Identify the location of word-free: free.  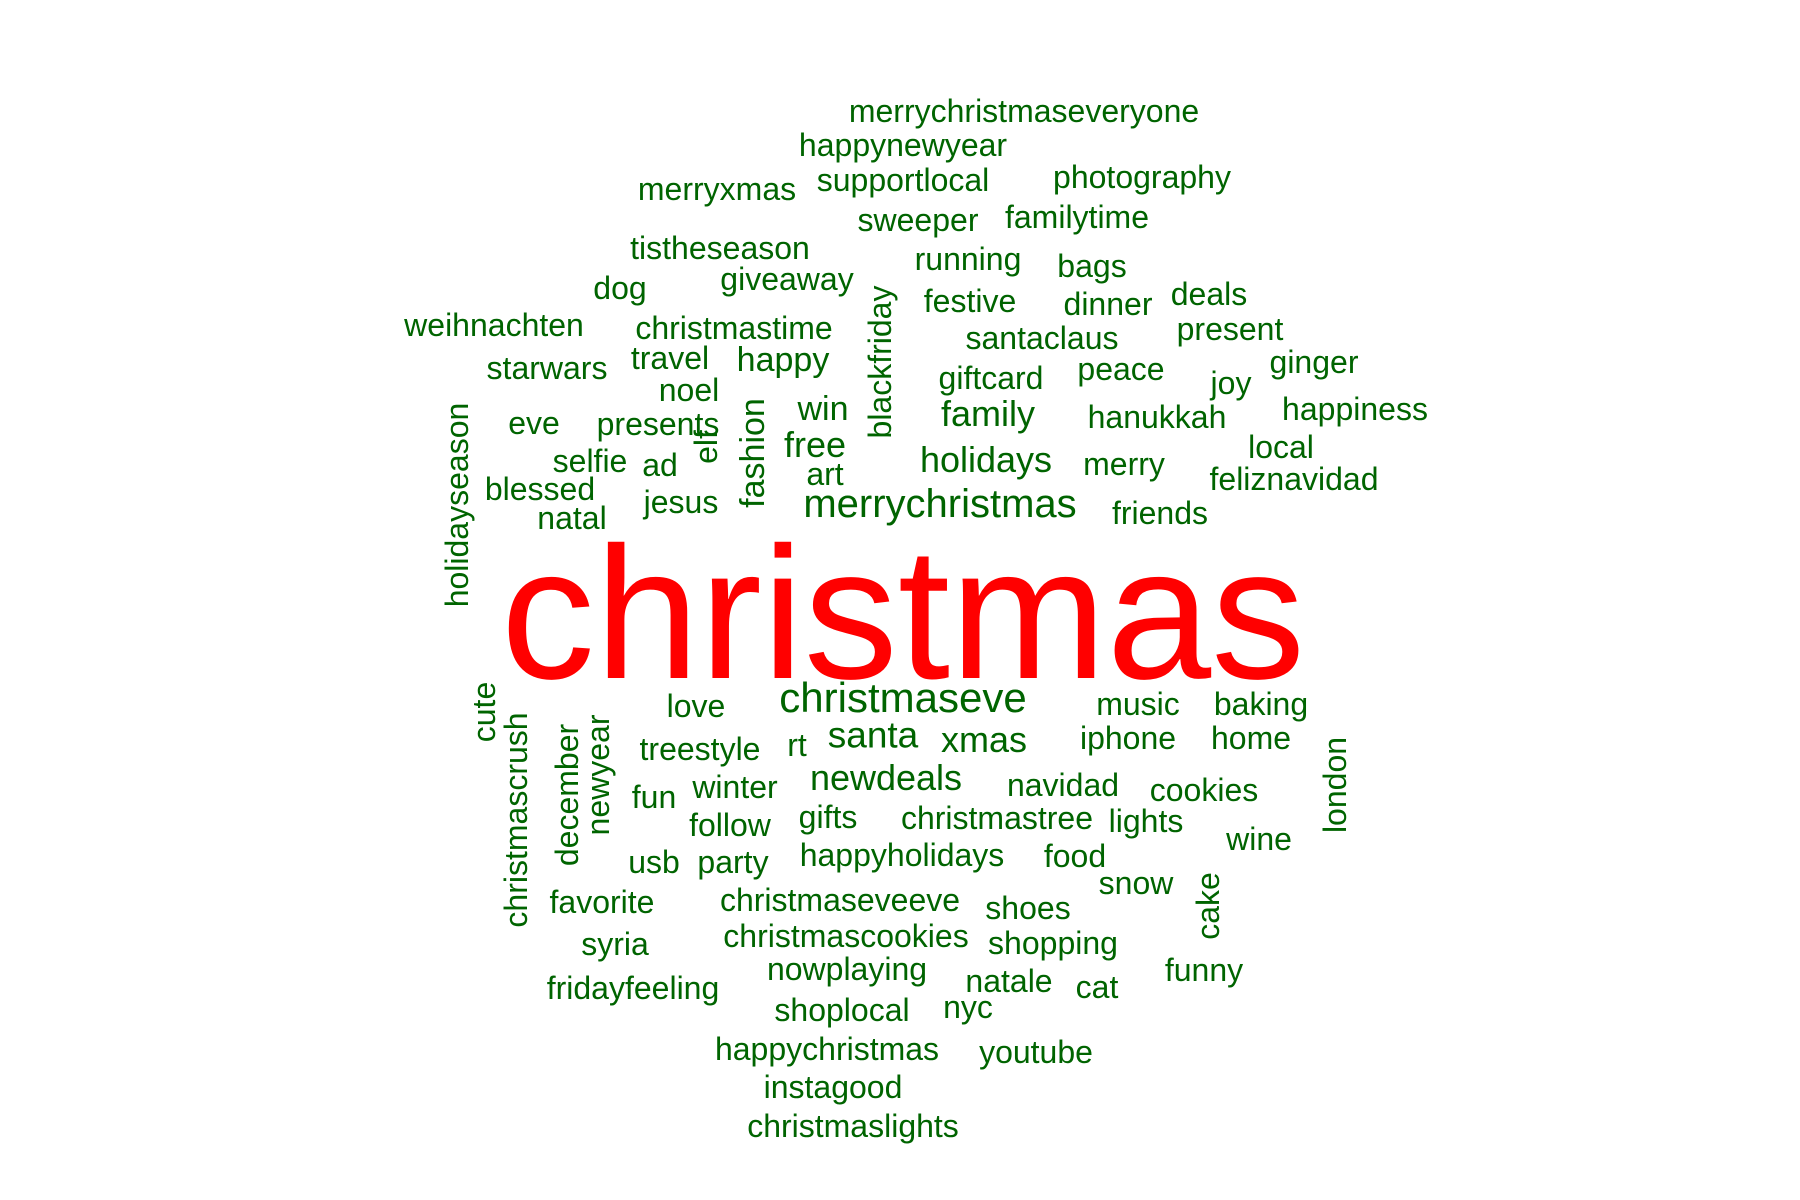
(815, 444).